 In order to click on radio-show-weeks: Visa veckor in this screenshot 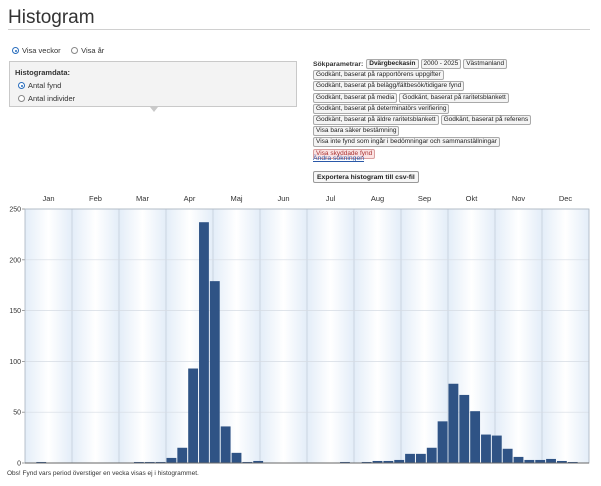, I will do `click(36, 50)`.